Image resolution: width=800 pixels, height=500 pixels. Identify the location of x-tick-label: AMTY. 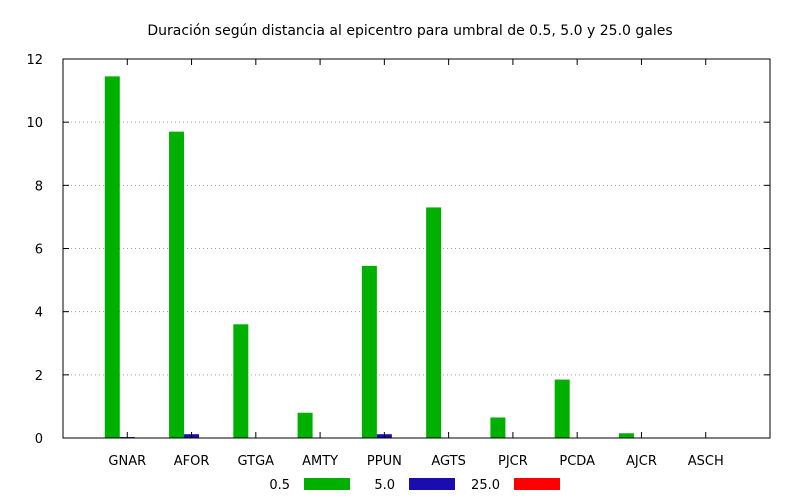
(320, 461).